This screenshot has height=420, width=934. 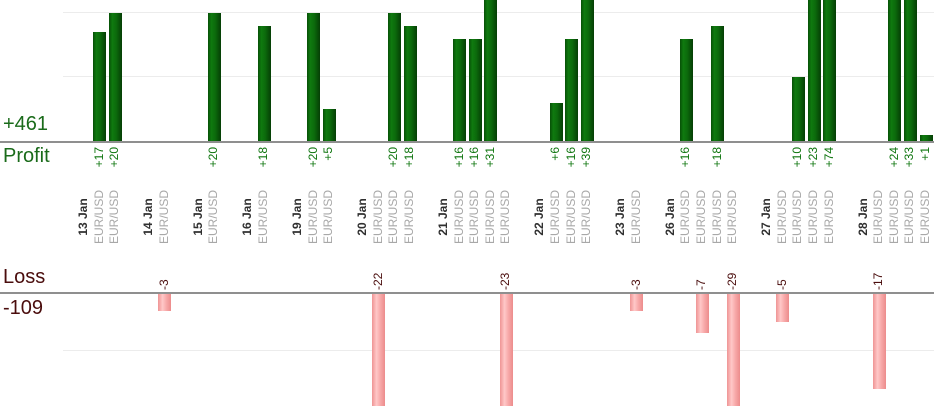 What do you see at coordinates (505, 281) in the screenshot?
I see `trade-loss-label: -23` at bounding box center [505, 281].